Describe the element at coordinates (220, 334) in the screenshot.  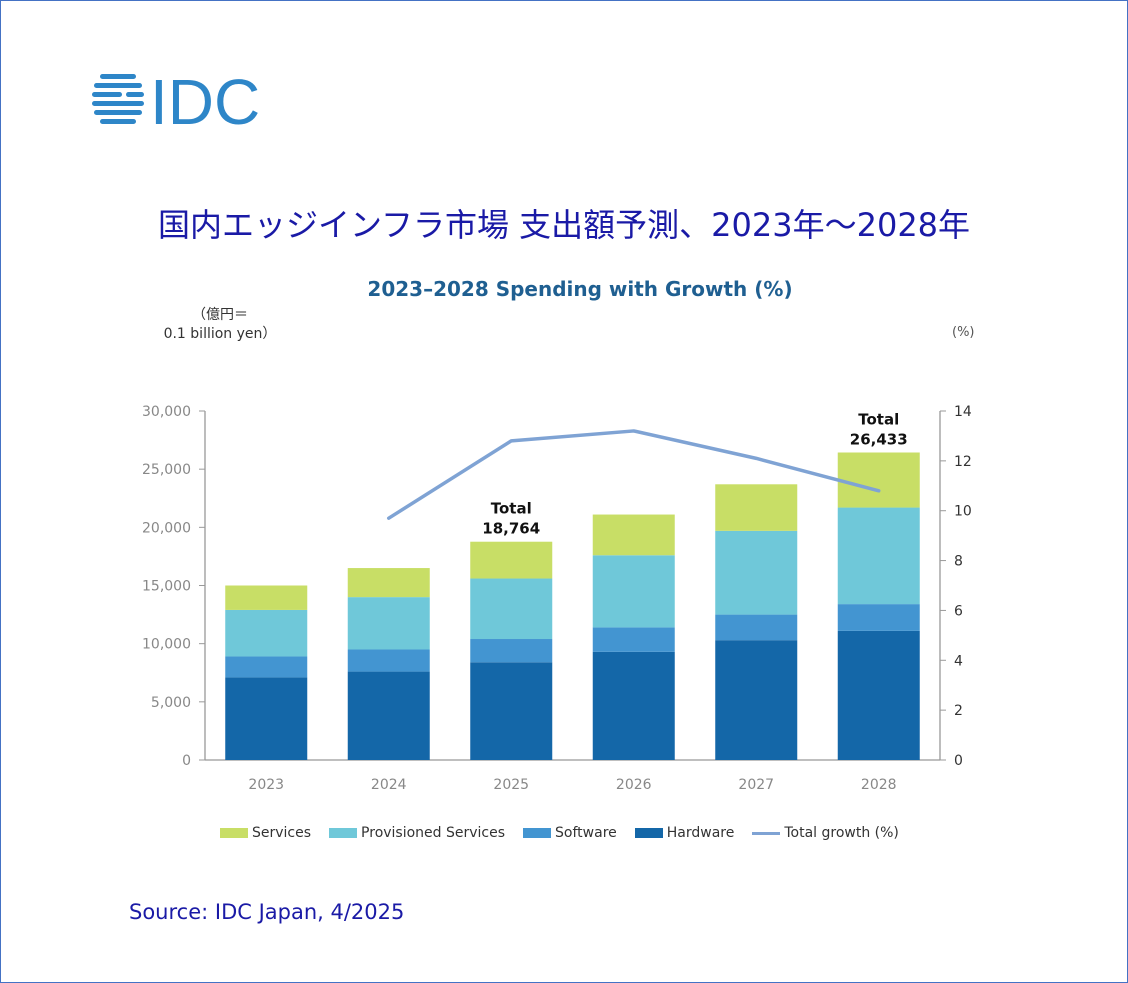
I see `left-axis-unit-line2: 0.1 billion yen）` at that location.